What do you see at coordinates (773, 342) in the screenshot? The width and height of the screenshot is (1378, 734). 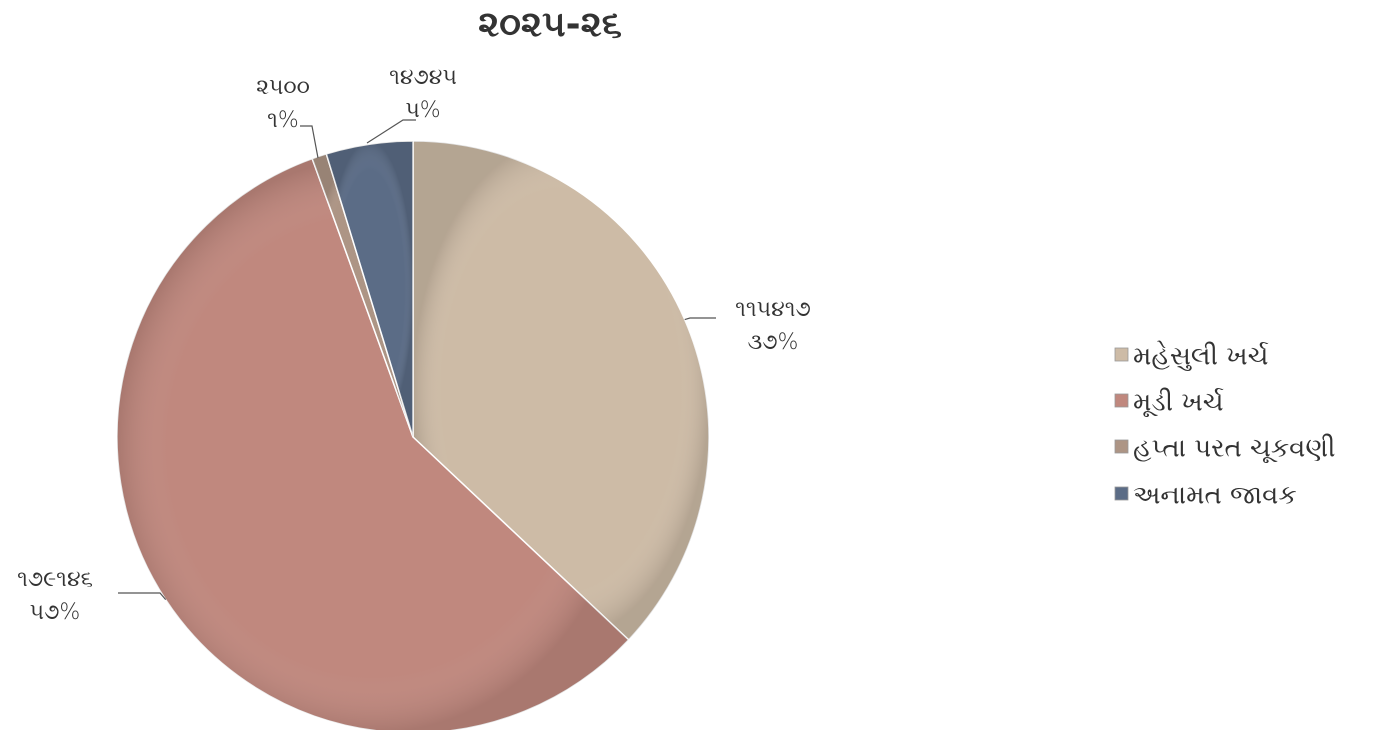 I see `percent-label: ૩૭%` at bounding box center [773, 342].